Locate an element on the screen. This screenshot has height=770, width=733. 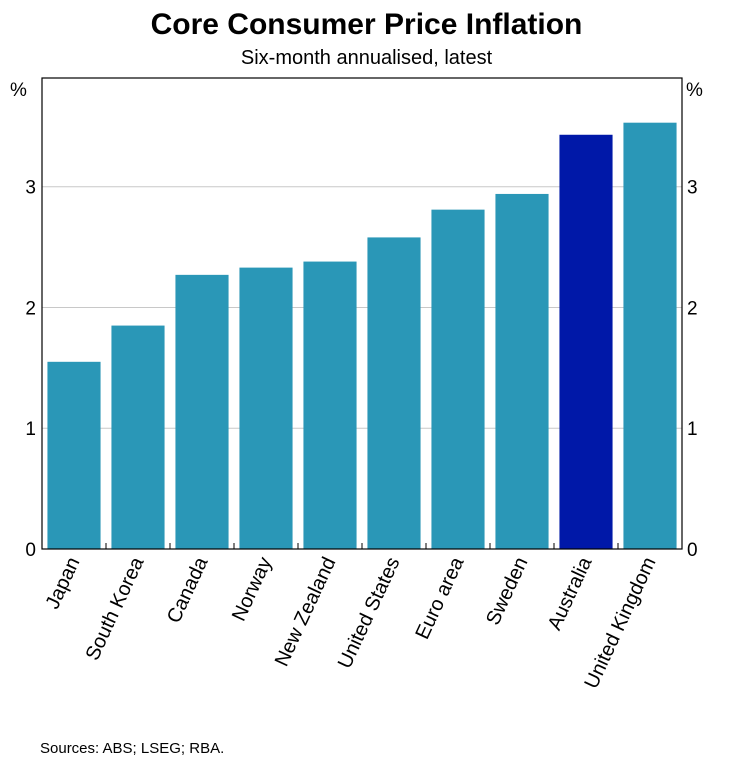
y-tick-label-left: 3 is located at coordinates (30, 188).